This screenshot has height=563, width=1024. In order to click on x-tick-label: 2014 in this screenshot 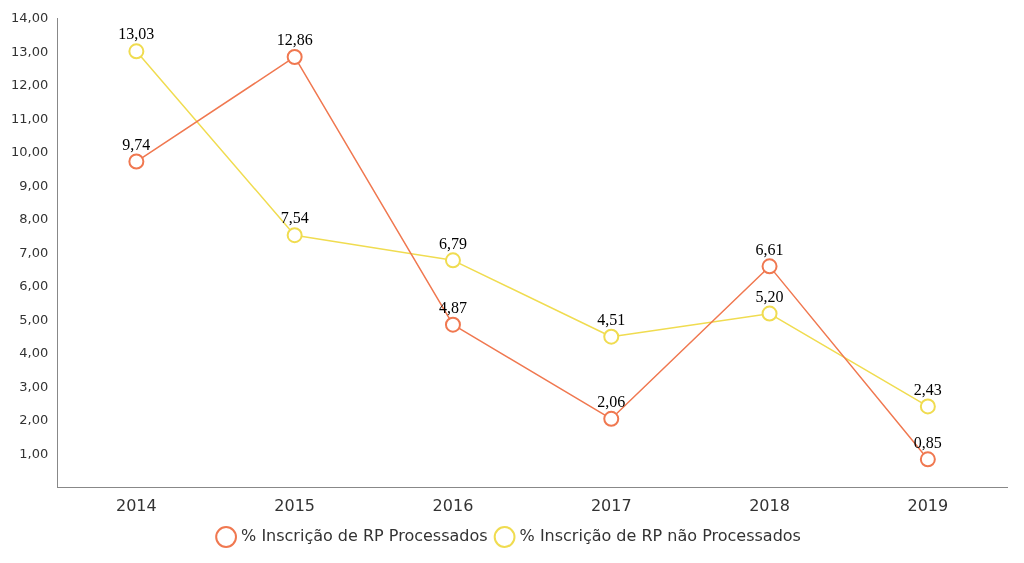, I will do `click(136, 505)`.